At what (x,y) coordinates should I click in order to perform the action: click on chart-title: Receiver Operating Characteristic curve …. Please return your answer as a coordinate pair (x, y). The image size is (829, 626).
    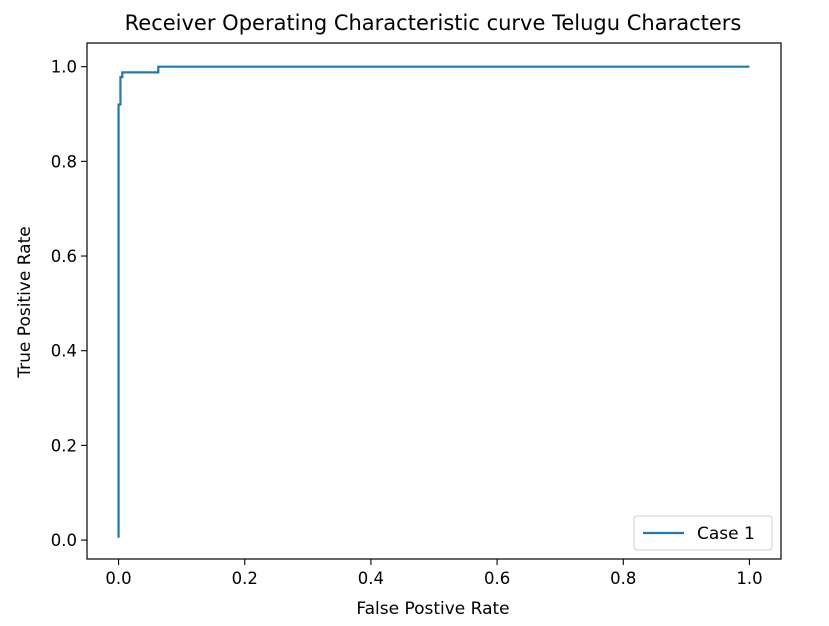
    Looking at the image, I should click on (433, 23).